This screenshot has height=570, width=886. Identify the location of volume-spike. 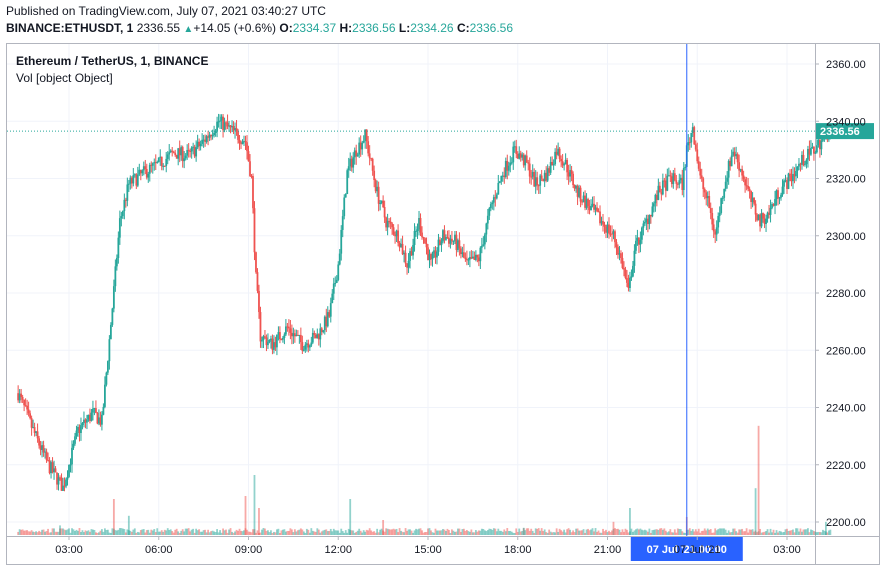
(825, 528).